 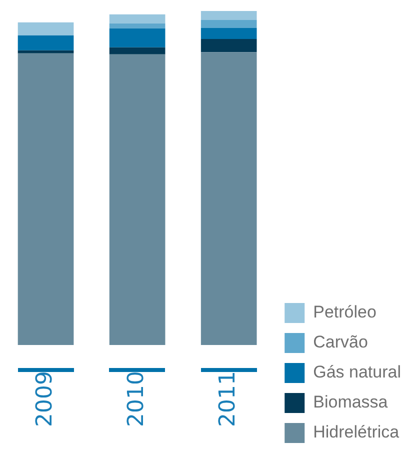 I want to click on x-tick-label: 2009, so click(x=45, y=399).